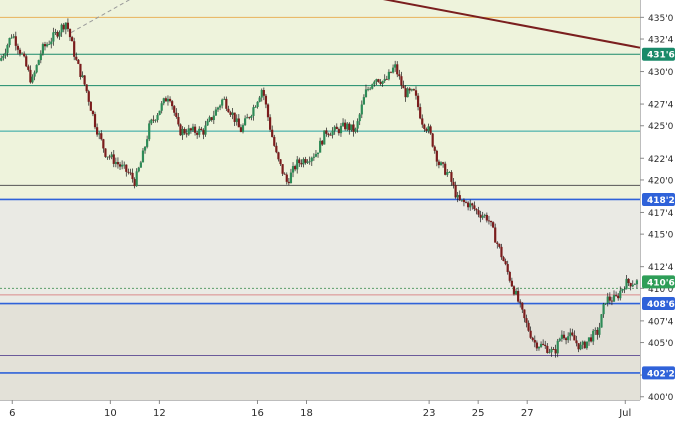 This screenshot has width=680, height=425. I want to click on x-tick-label: 6, so click(12, 413).